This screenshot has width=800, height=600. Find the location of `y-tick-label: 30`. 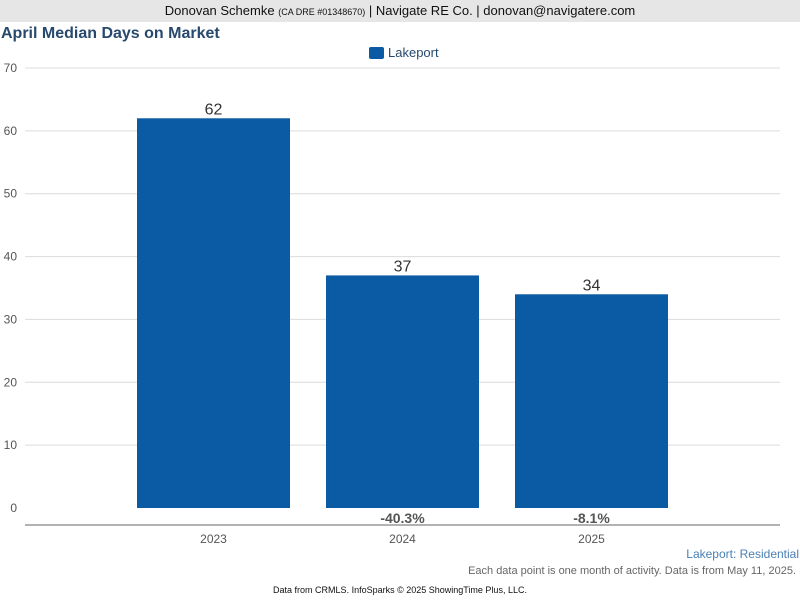

y-tick-label: 30 is located at coordinates (11, 319).